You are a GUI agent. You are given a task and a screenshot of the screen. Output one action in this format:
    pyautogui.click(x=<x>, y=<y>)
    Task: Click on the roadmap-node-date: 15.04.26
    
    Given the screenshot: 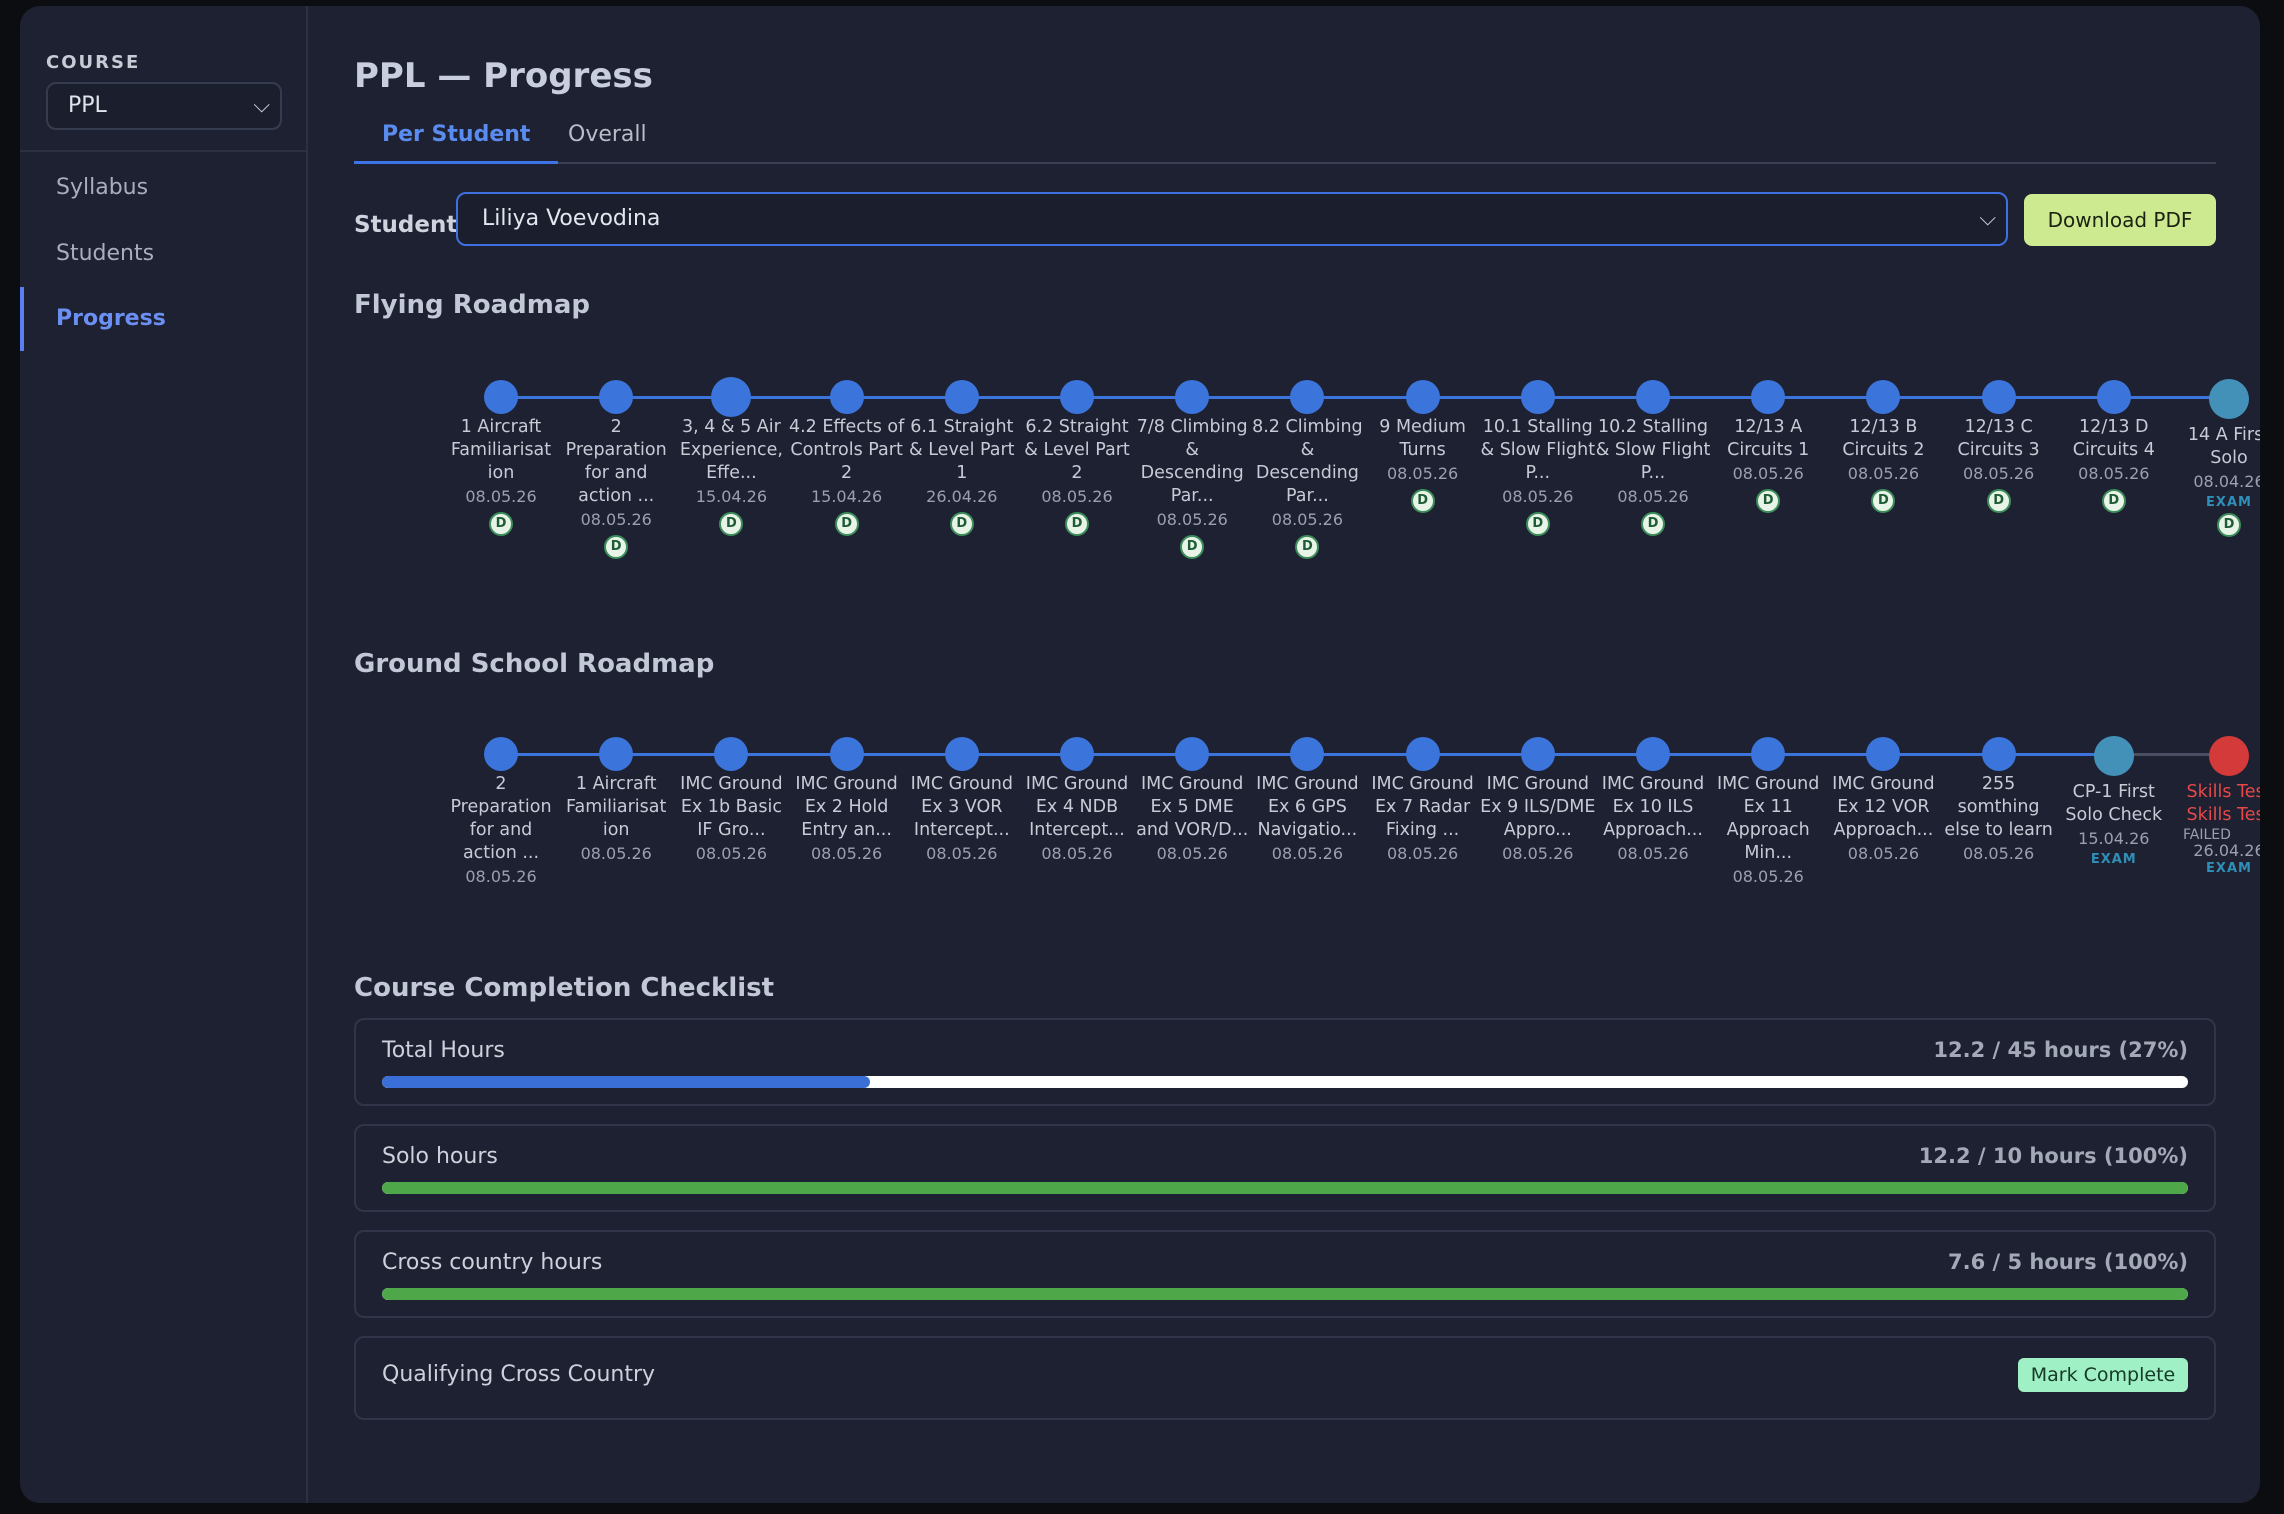 What is the action you would take?
    pyautogui.click(x=731, y=496)
    